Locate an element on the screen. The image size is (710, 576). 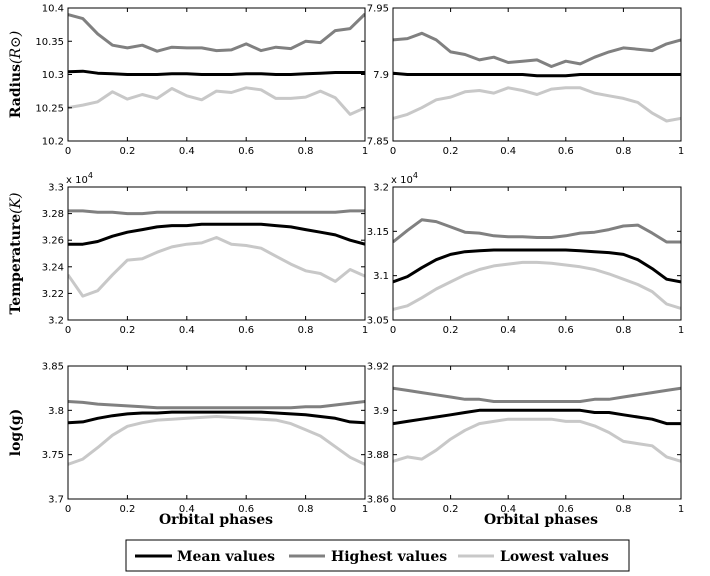
y-tick-label: 10.2 is located at coordinates (53, 142).